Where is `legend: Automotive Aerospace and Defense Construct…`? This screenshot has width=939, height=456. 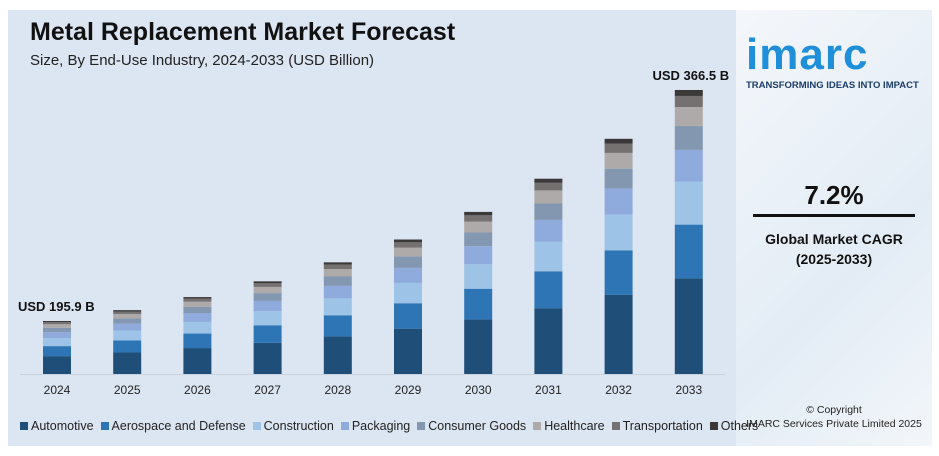
legend: Automotive Aerospace and Defense Construct… is located at coordinates (389, 426).